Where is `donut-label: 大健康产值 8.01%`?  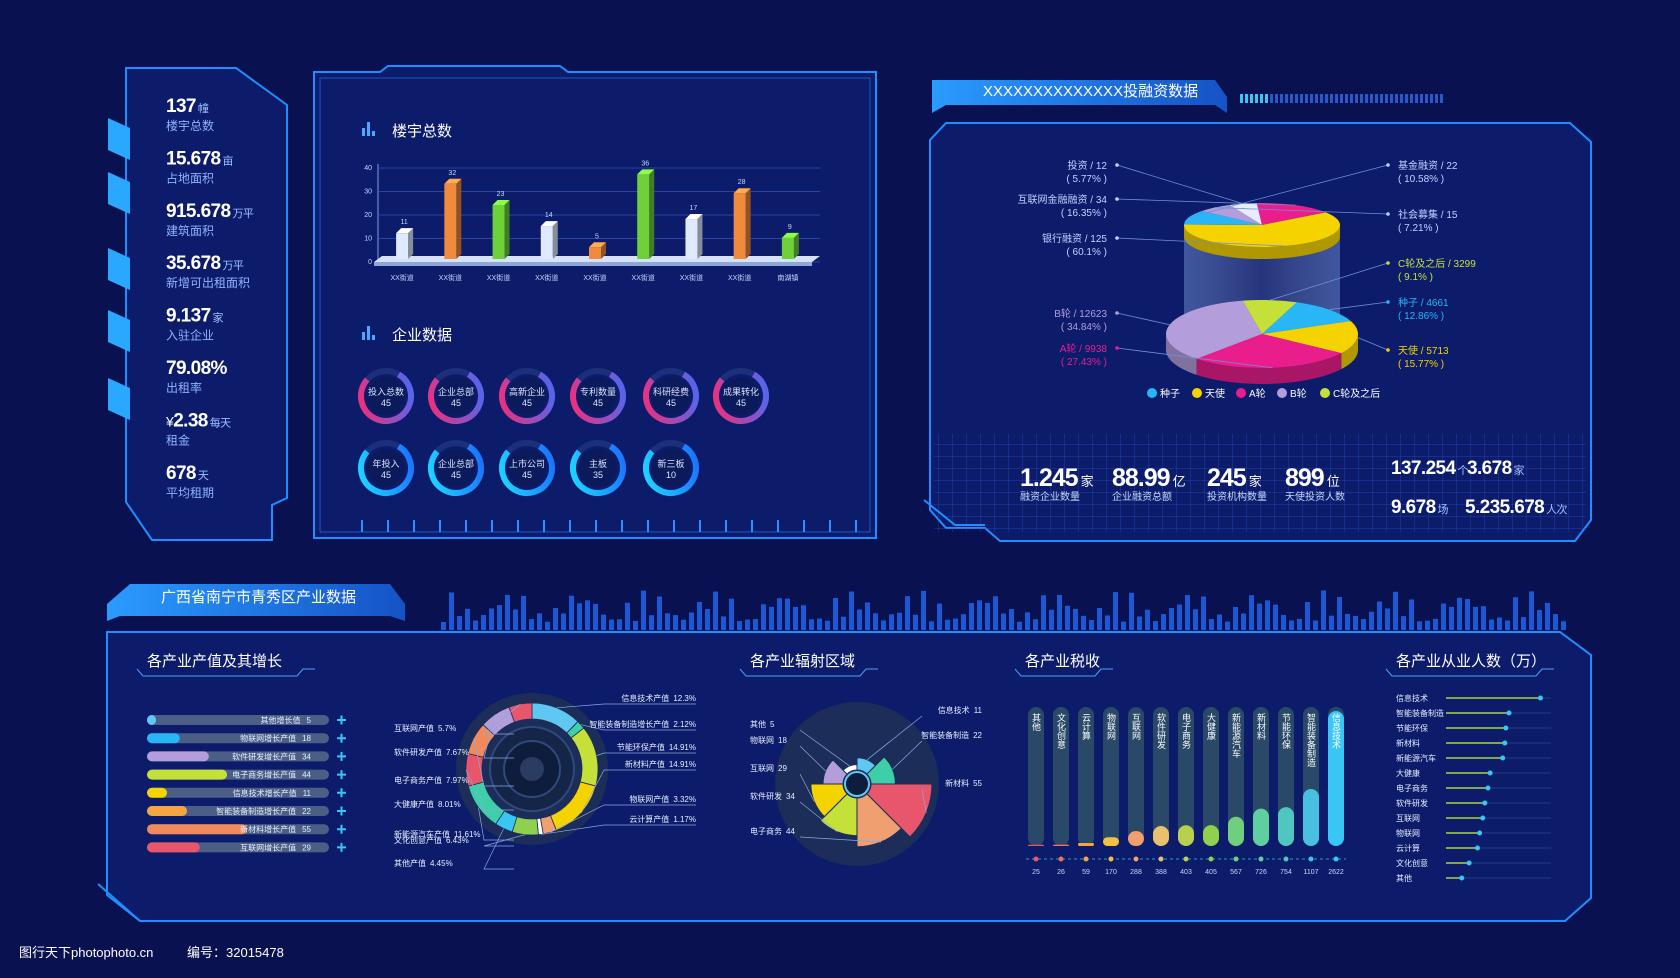
donut-label: 大健康产值 8.01% is located at coordinates (427, 804).